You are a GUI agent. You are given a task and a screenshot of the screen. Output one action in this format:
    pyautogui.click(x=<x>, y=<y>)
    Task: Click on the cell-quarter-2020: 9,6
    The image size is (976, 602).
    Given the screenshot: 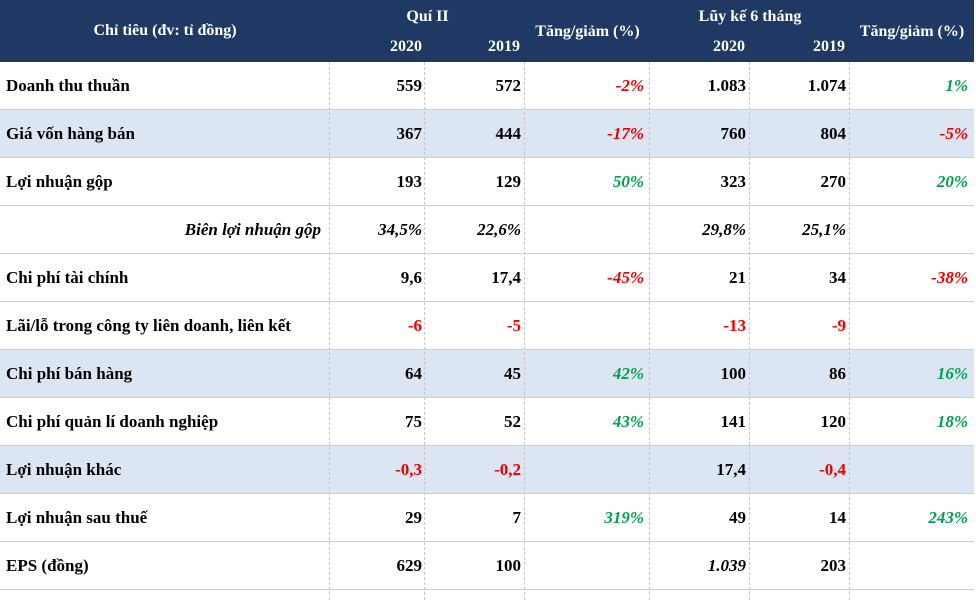 What is the action you would take?
    pyautogui.click(x=411, y=277)
    